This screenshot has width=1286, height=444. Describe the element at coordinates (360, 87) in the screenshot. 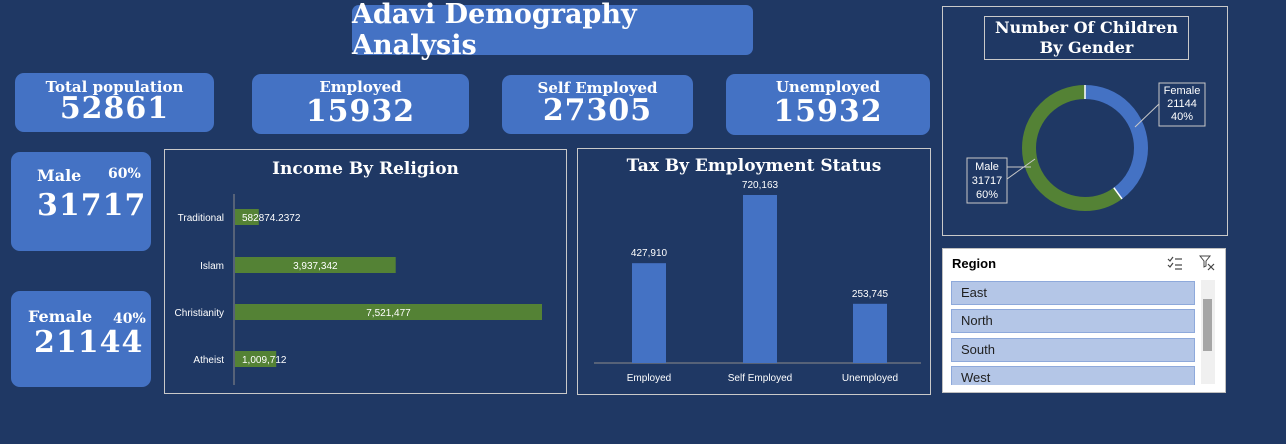

I see `kpi-label: Employed` at that location.